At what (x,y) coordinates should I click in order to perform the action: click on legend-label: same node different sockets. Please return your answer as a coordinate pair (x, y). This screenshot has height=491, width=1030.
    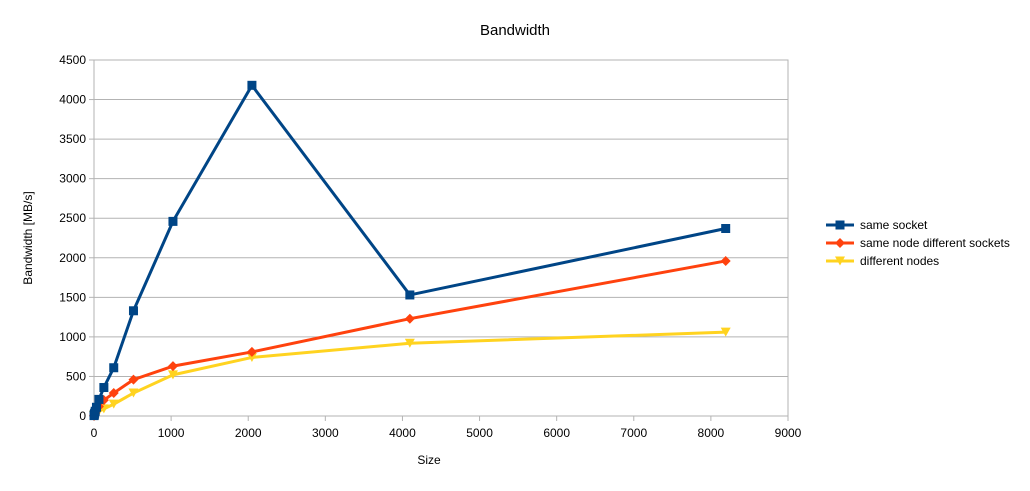
    Looking at the image, I should click on (935, 243).